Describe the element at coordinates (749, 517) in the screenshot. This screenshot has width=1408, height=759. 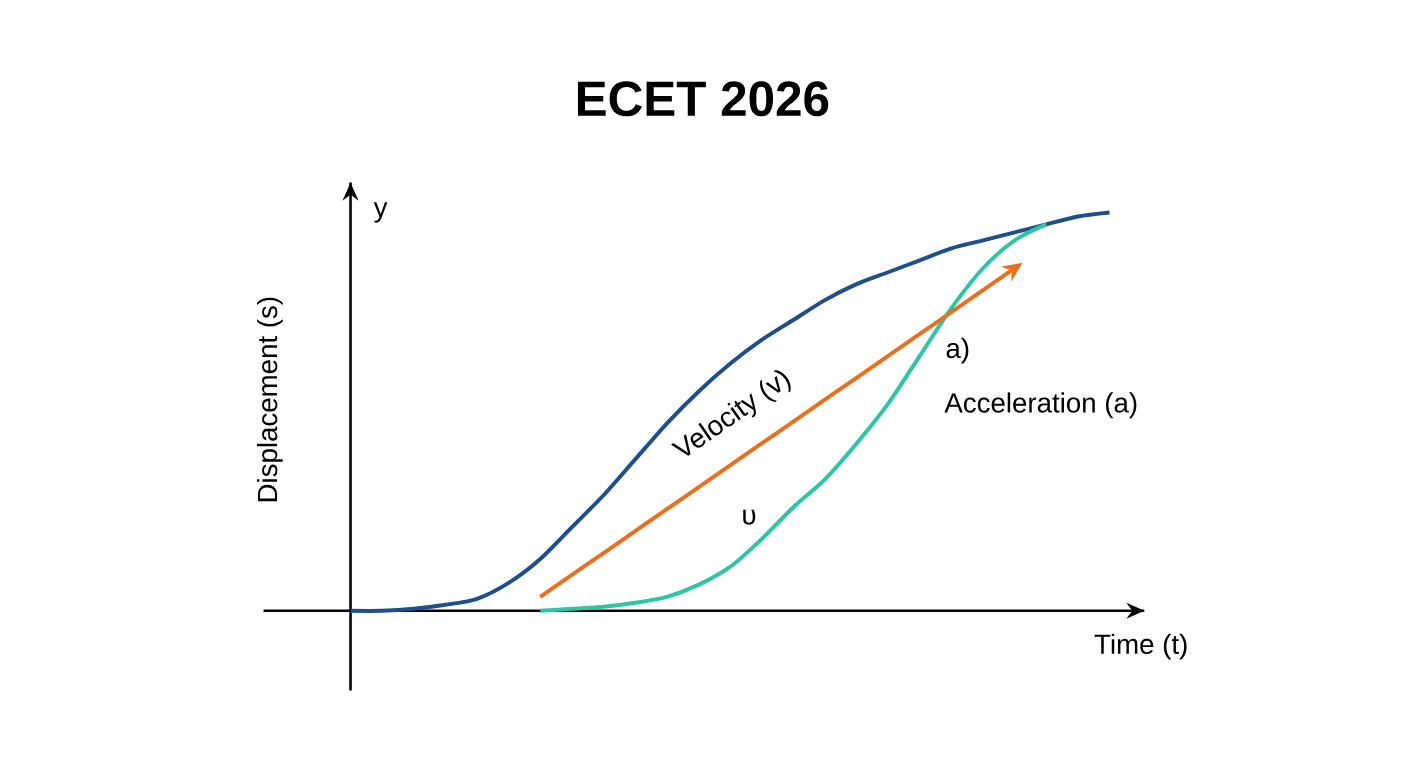
I see `annotation: υ` at that location.